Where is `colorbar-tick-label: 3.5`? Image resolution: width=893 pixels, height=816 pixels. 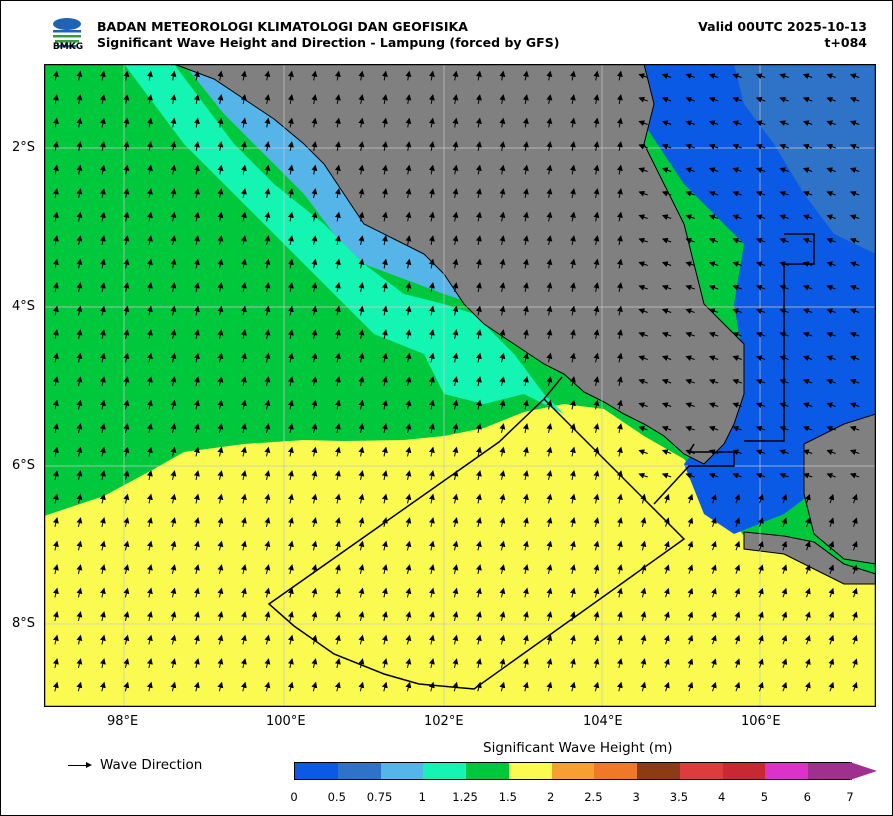 colorbar-tick-label: 3.5 is located at coordinates (679, 797).